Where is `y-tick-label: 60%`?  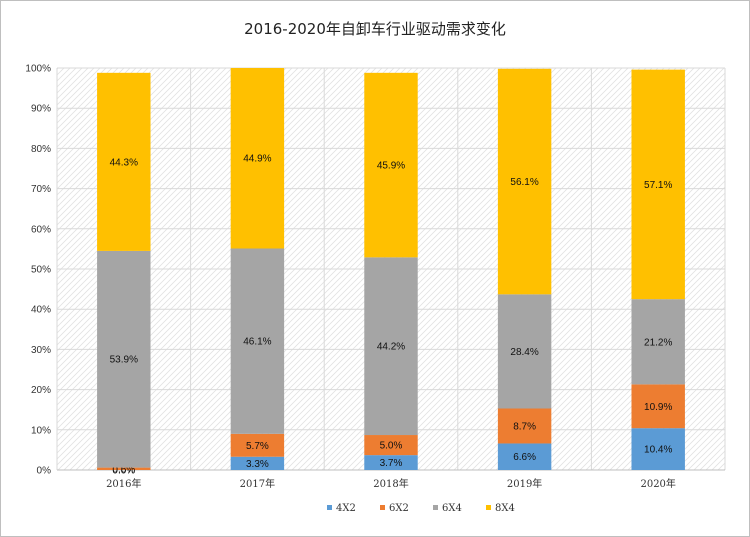 y-tick-label: 60% is located at coordinates (41, 229).